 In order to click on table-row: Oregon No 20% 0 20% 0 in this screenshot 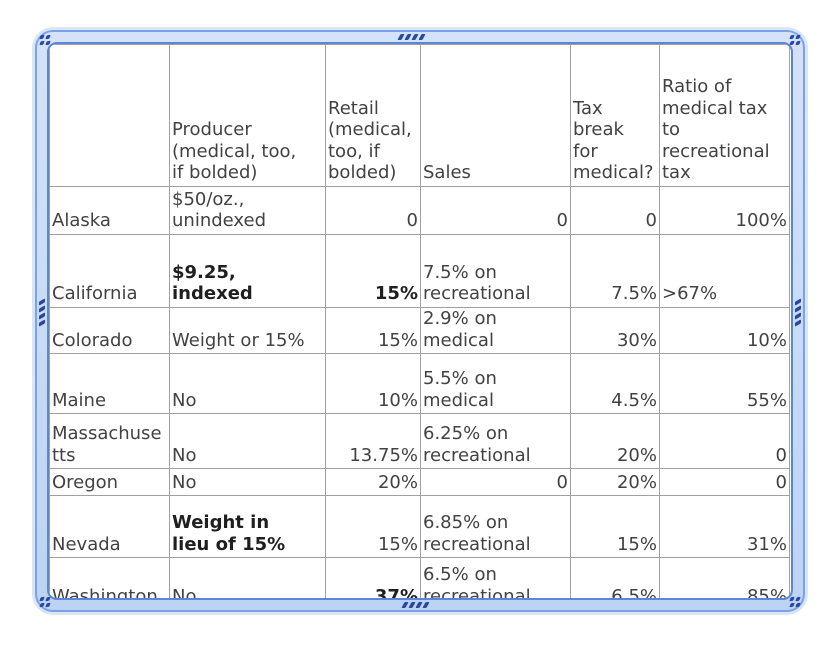, I will do `click(419, 482)`.